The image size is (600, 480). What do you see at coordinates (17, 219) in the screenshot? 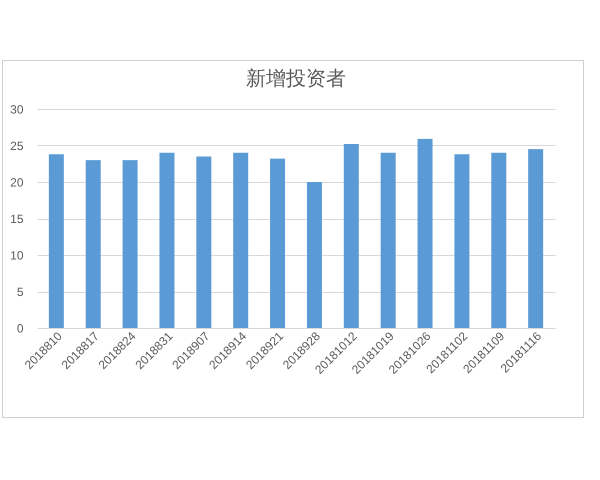
I see `y-tick-label: 15` at bounding box center [17, 219].